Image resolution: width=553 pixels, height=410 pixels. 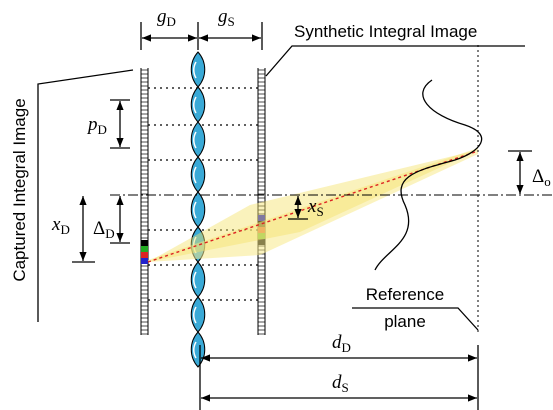 I want to click on label-dS: dS, so click(x=340, y=383).